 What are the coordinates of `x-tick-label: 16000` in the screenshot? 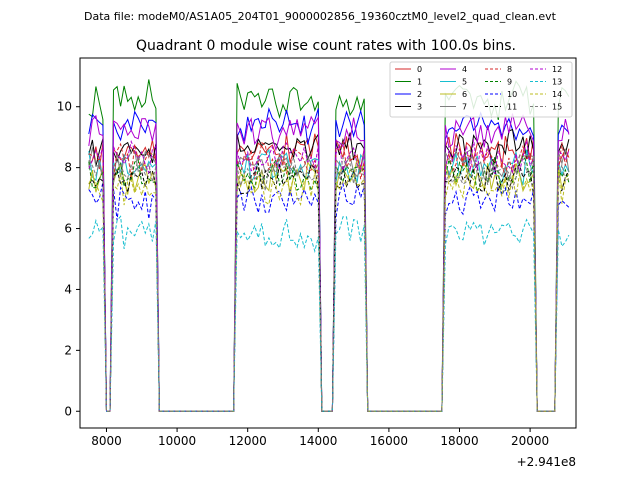 It's located at (389, 441).